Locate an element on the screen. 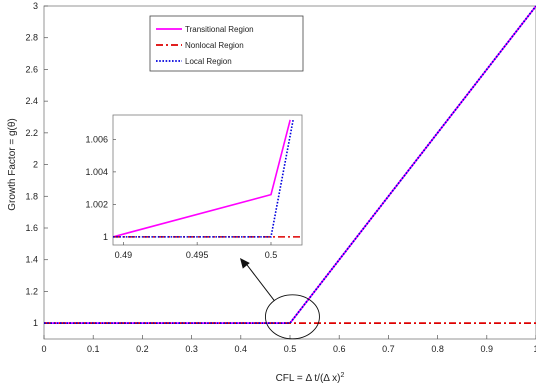 Image resolution: width=536 pixels, height=390 pixels. x-tick-label: 0.3 is located at coordinates (191, 349).